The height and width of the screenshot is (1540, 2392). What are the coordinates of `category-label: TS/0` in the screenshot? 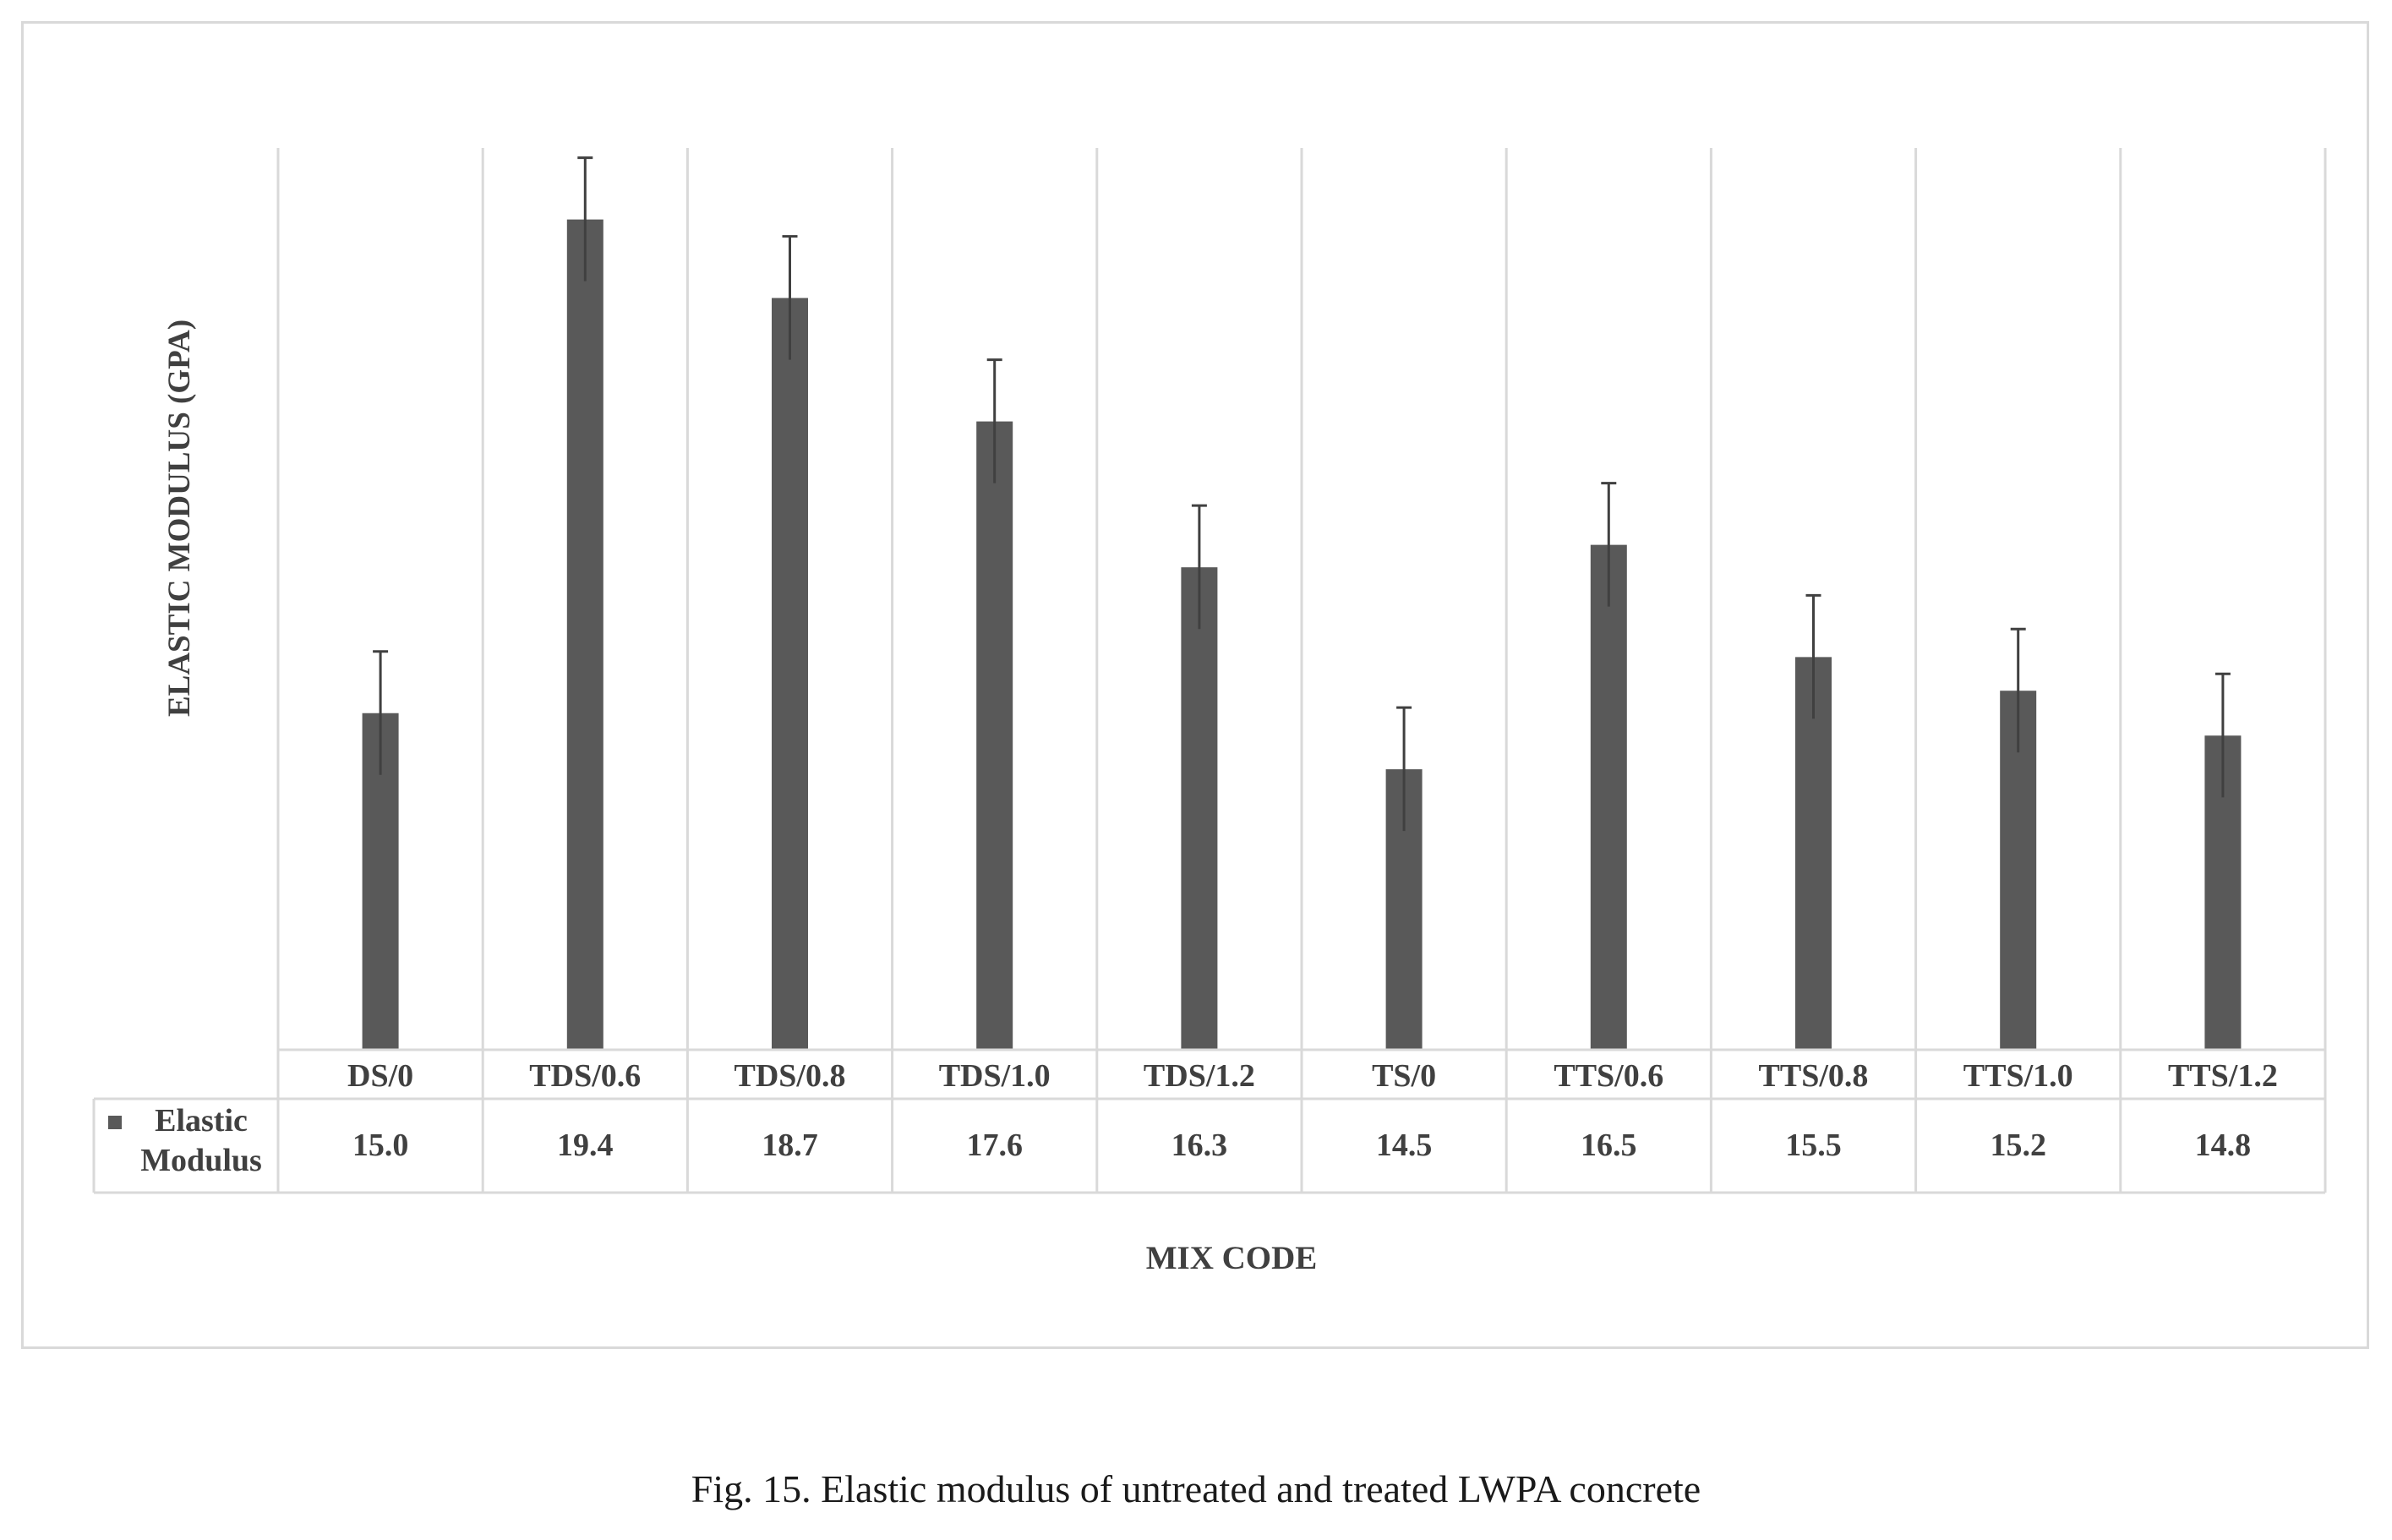 It's located at (1404, 1076).